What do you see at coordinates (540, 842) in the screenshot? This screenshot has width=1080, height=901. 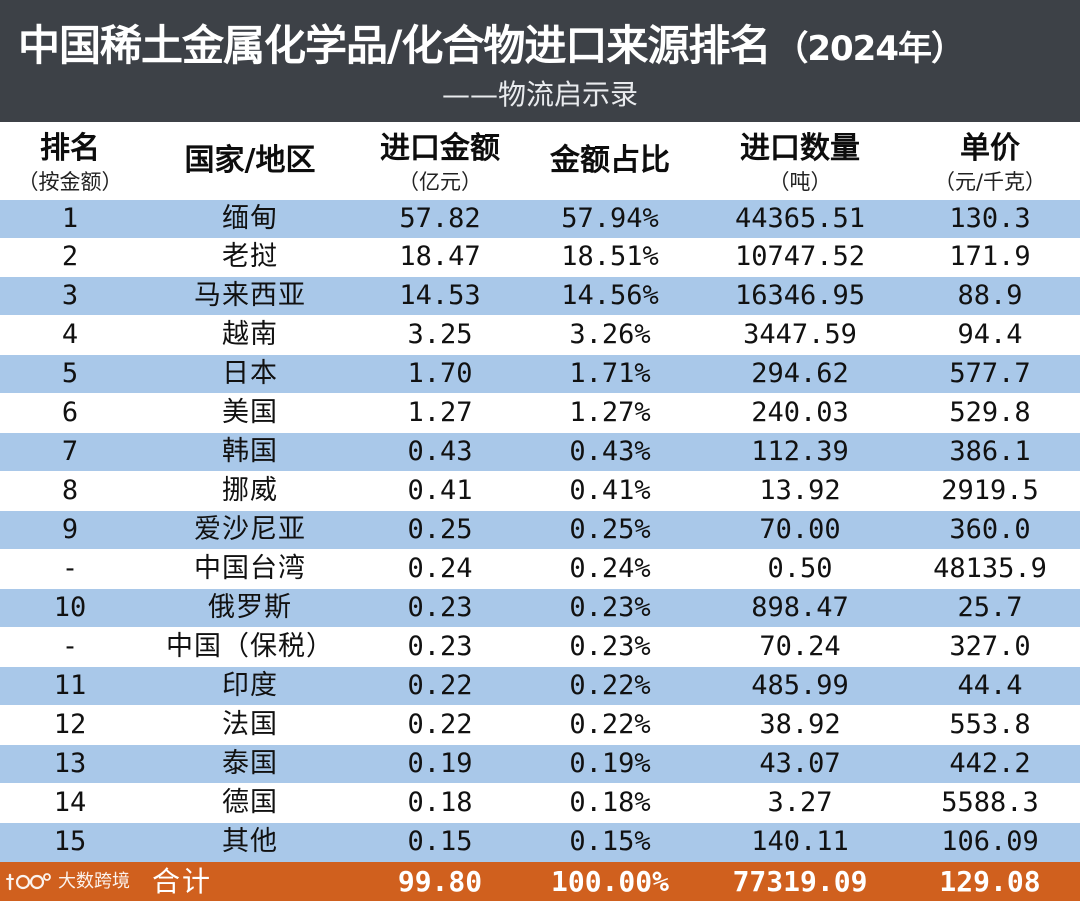 I see `table-row: 15 其他 0.15 0.15% 140.11 106.09` at bounding box center [540, 842].